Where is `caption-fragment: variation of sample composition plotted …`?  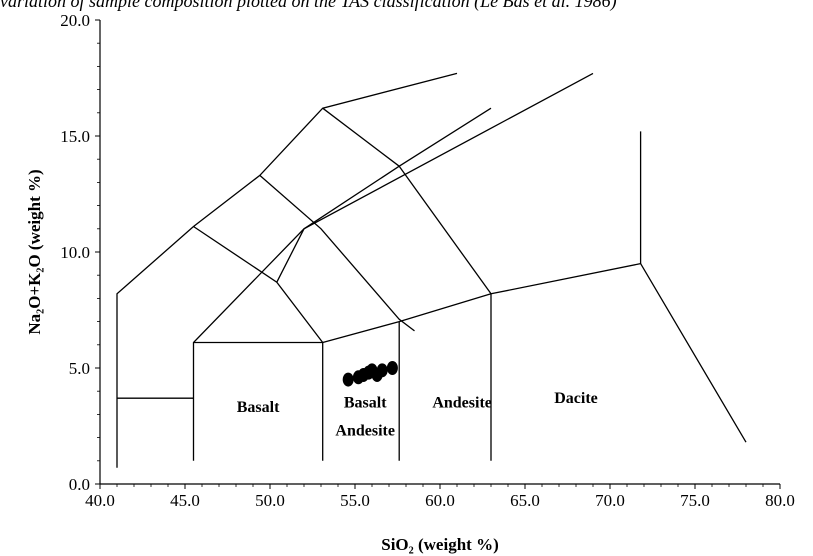
caption-fragment: variation of sample composition plotted … is located at coordinates (308, 5).